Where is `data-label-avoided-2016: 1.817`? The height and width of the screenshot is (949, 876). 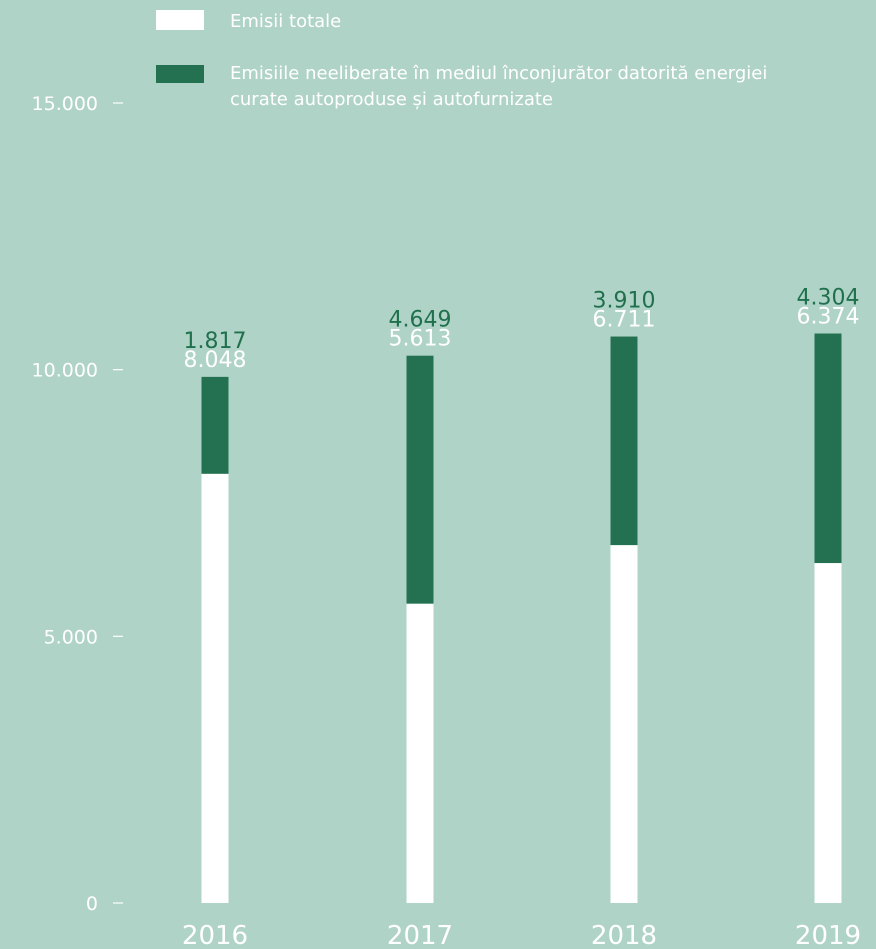
data-label-avoided-2016: 1.817 is located at coordinates (215, 341).